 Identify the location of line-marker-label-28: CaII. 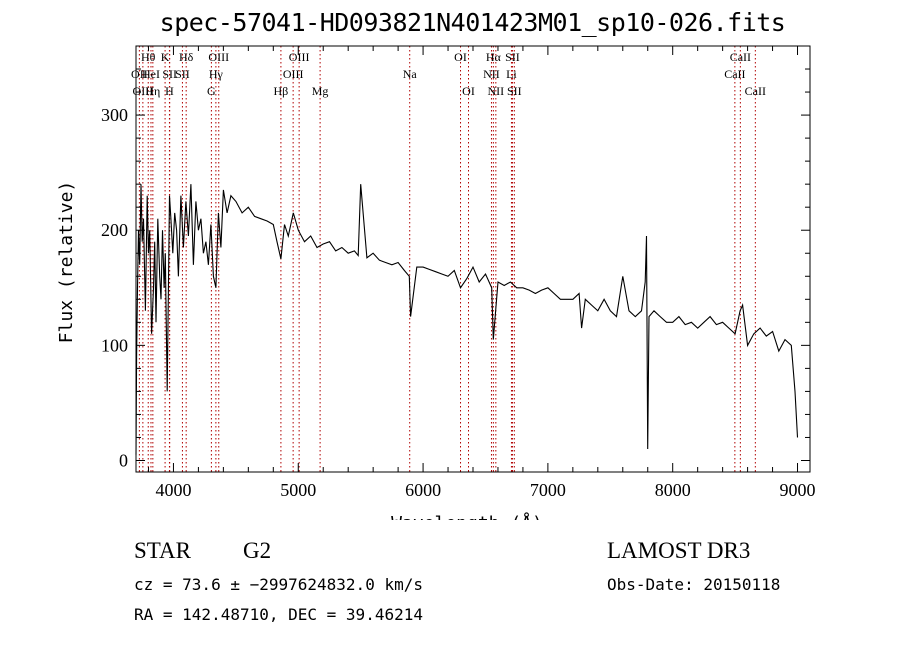
(755, 91).